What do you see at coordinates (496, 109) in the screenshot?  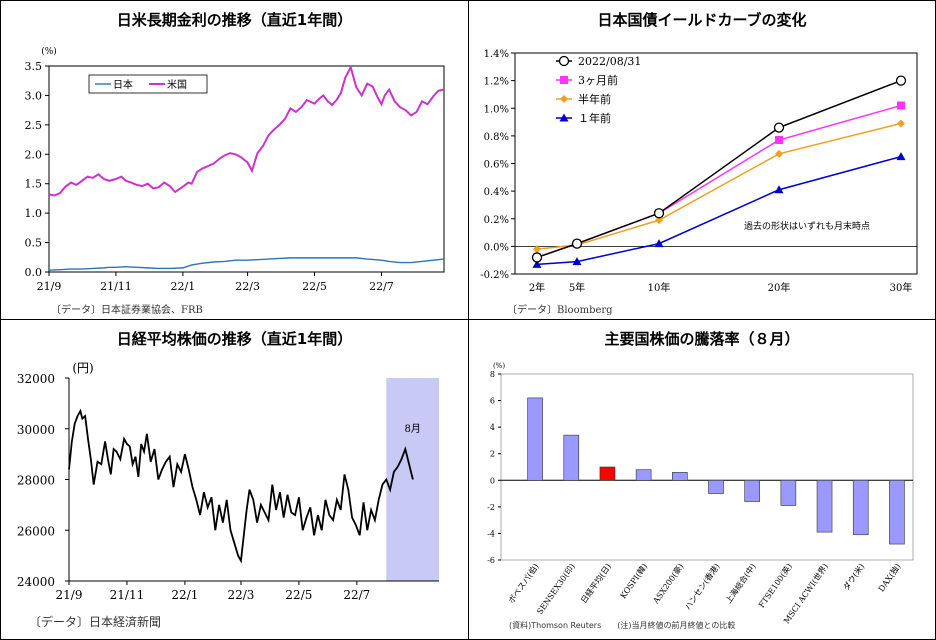 I see `y-tick-label: 1.0%` at bounding box center [496, 109].